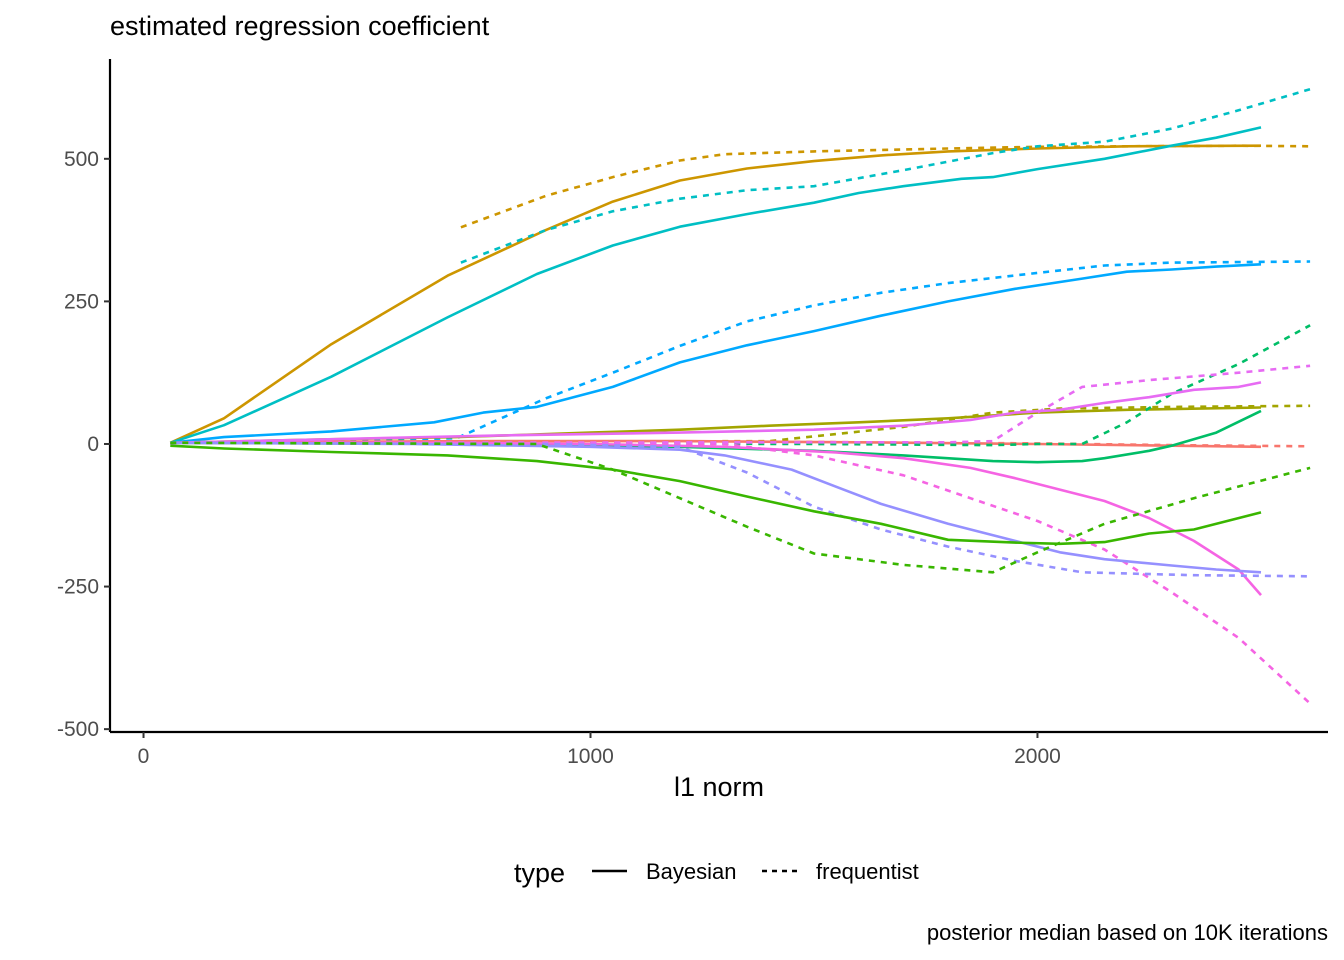 Image resolution: width=1344 pixels, height=960 pixels. What do you see at coordinates (78, 729) in the screenshot?
I see `y-tick-label: -500` at bounding box center [78, 729].